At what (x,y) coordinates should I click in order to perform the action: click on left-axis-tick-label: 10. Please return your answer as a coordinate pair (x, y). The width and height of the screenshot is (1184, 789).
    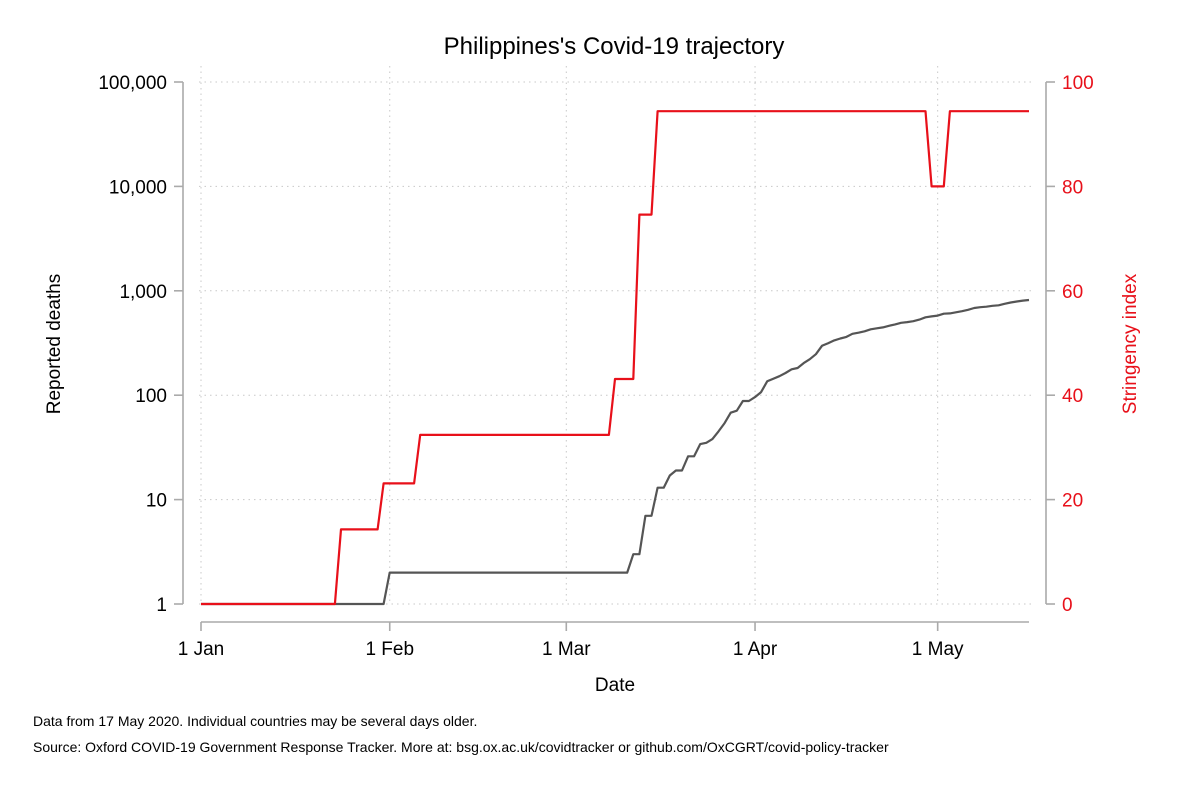
    Looking at the image, I should click on (156, 501).